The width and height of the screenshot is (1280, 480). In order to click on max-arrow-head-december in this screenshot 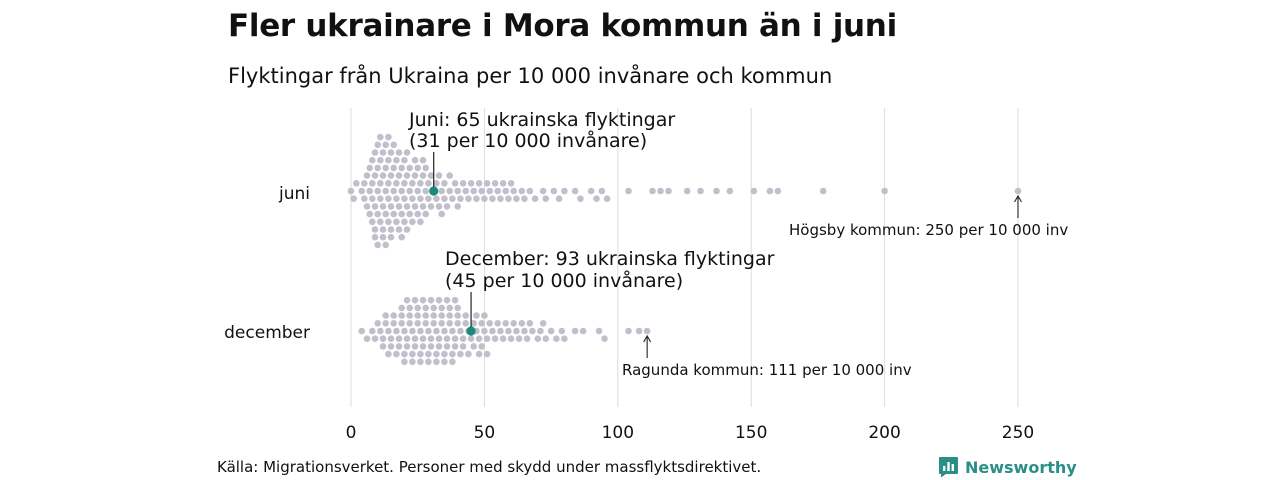, I will do `click(647, 338)`.